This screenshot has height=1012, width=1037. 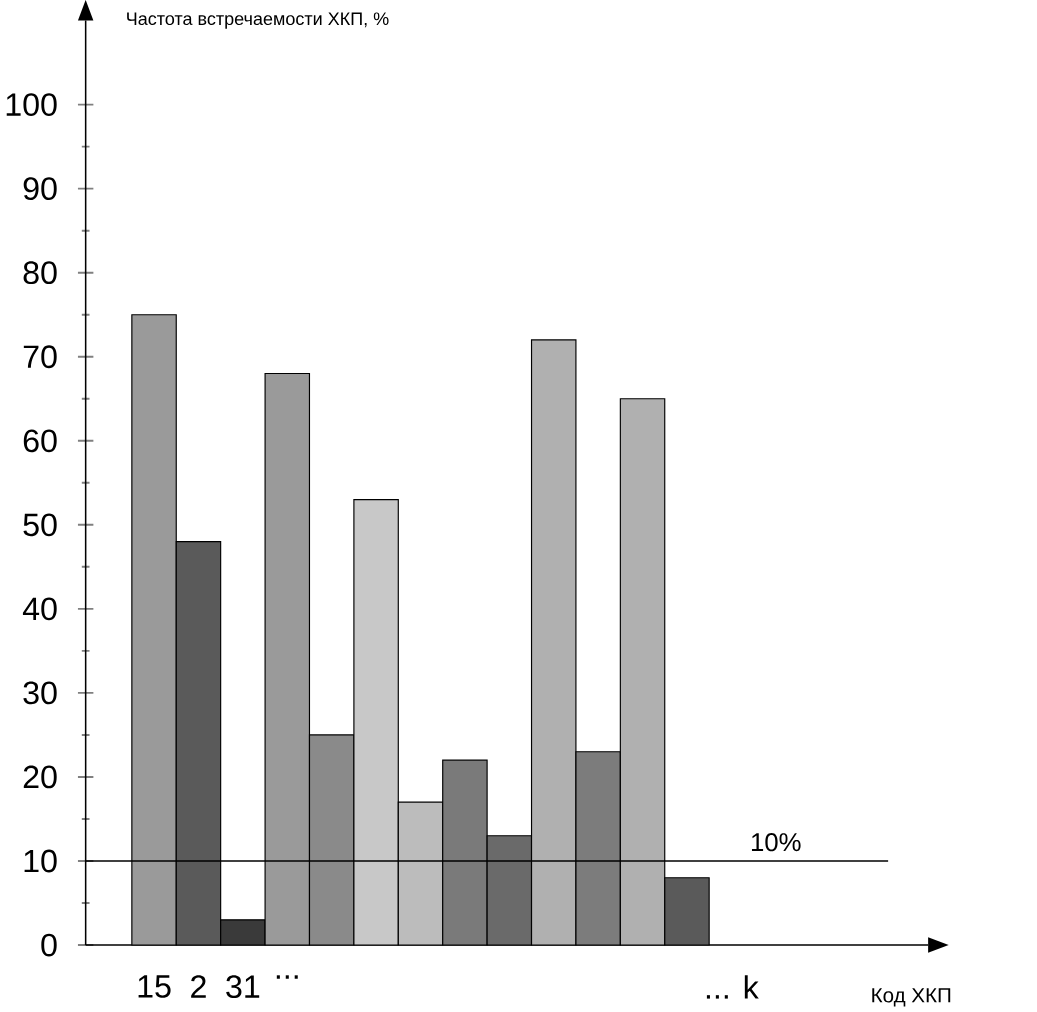 I want to click on y-axis-title: Частота встречаемости ХКП, %, so click(x=258, y=20).